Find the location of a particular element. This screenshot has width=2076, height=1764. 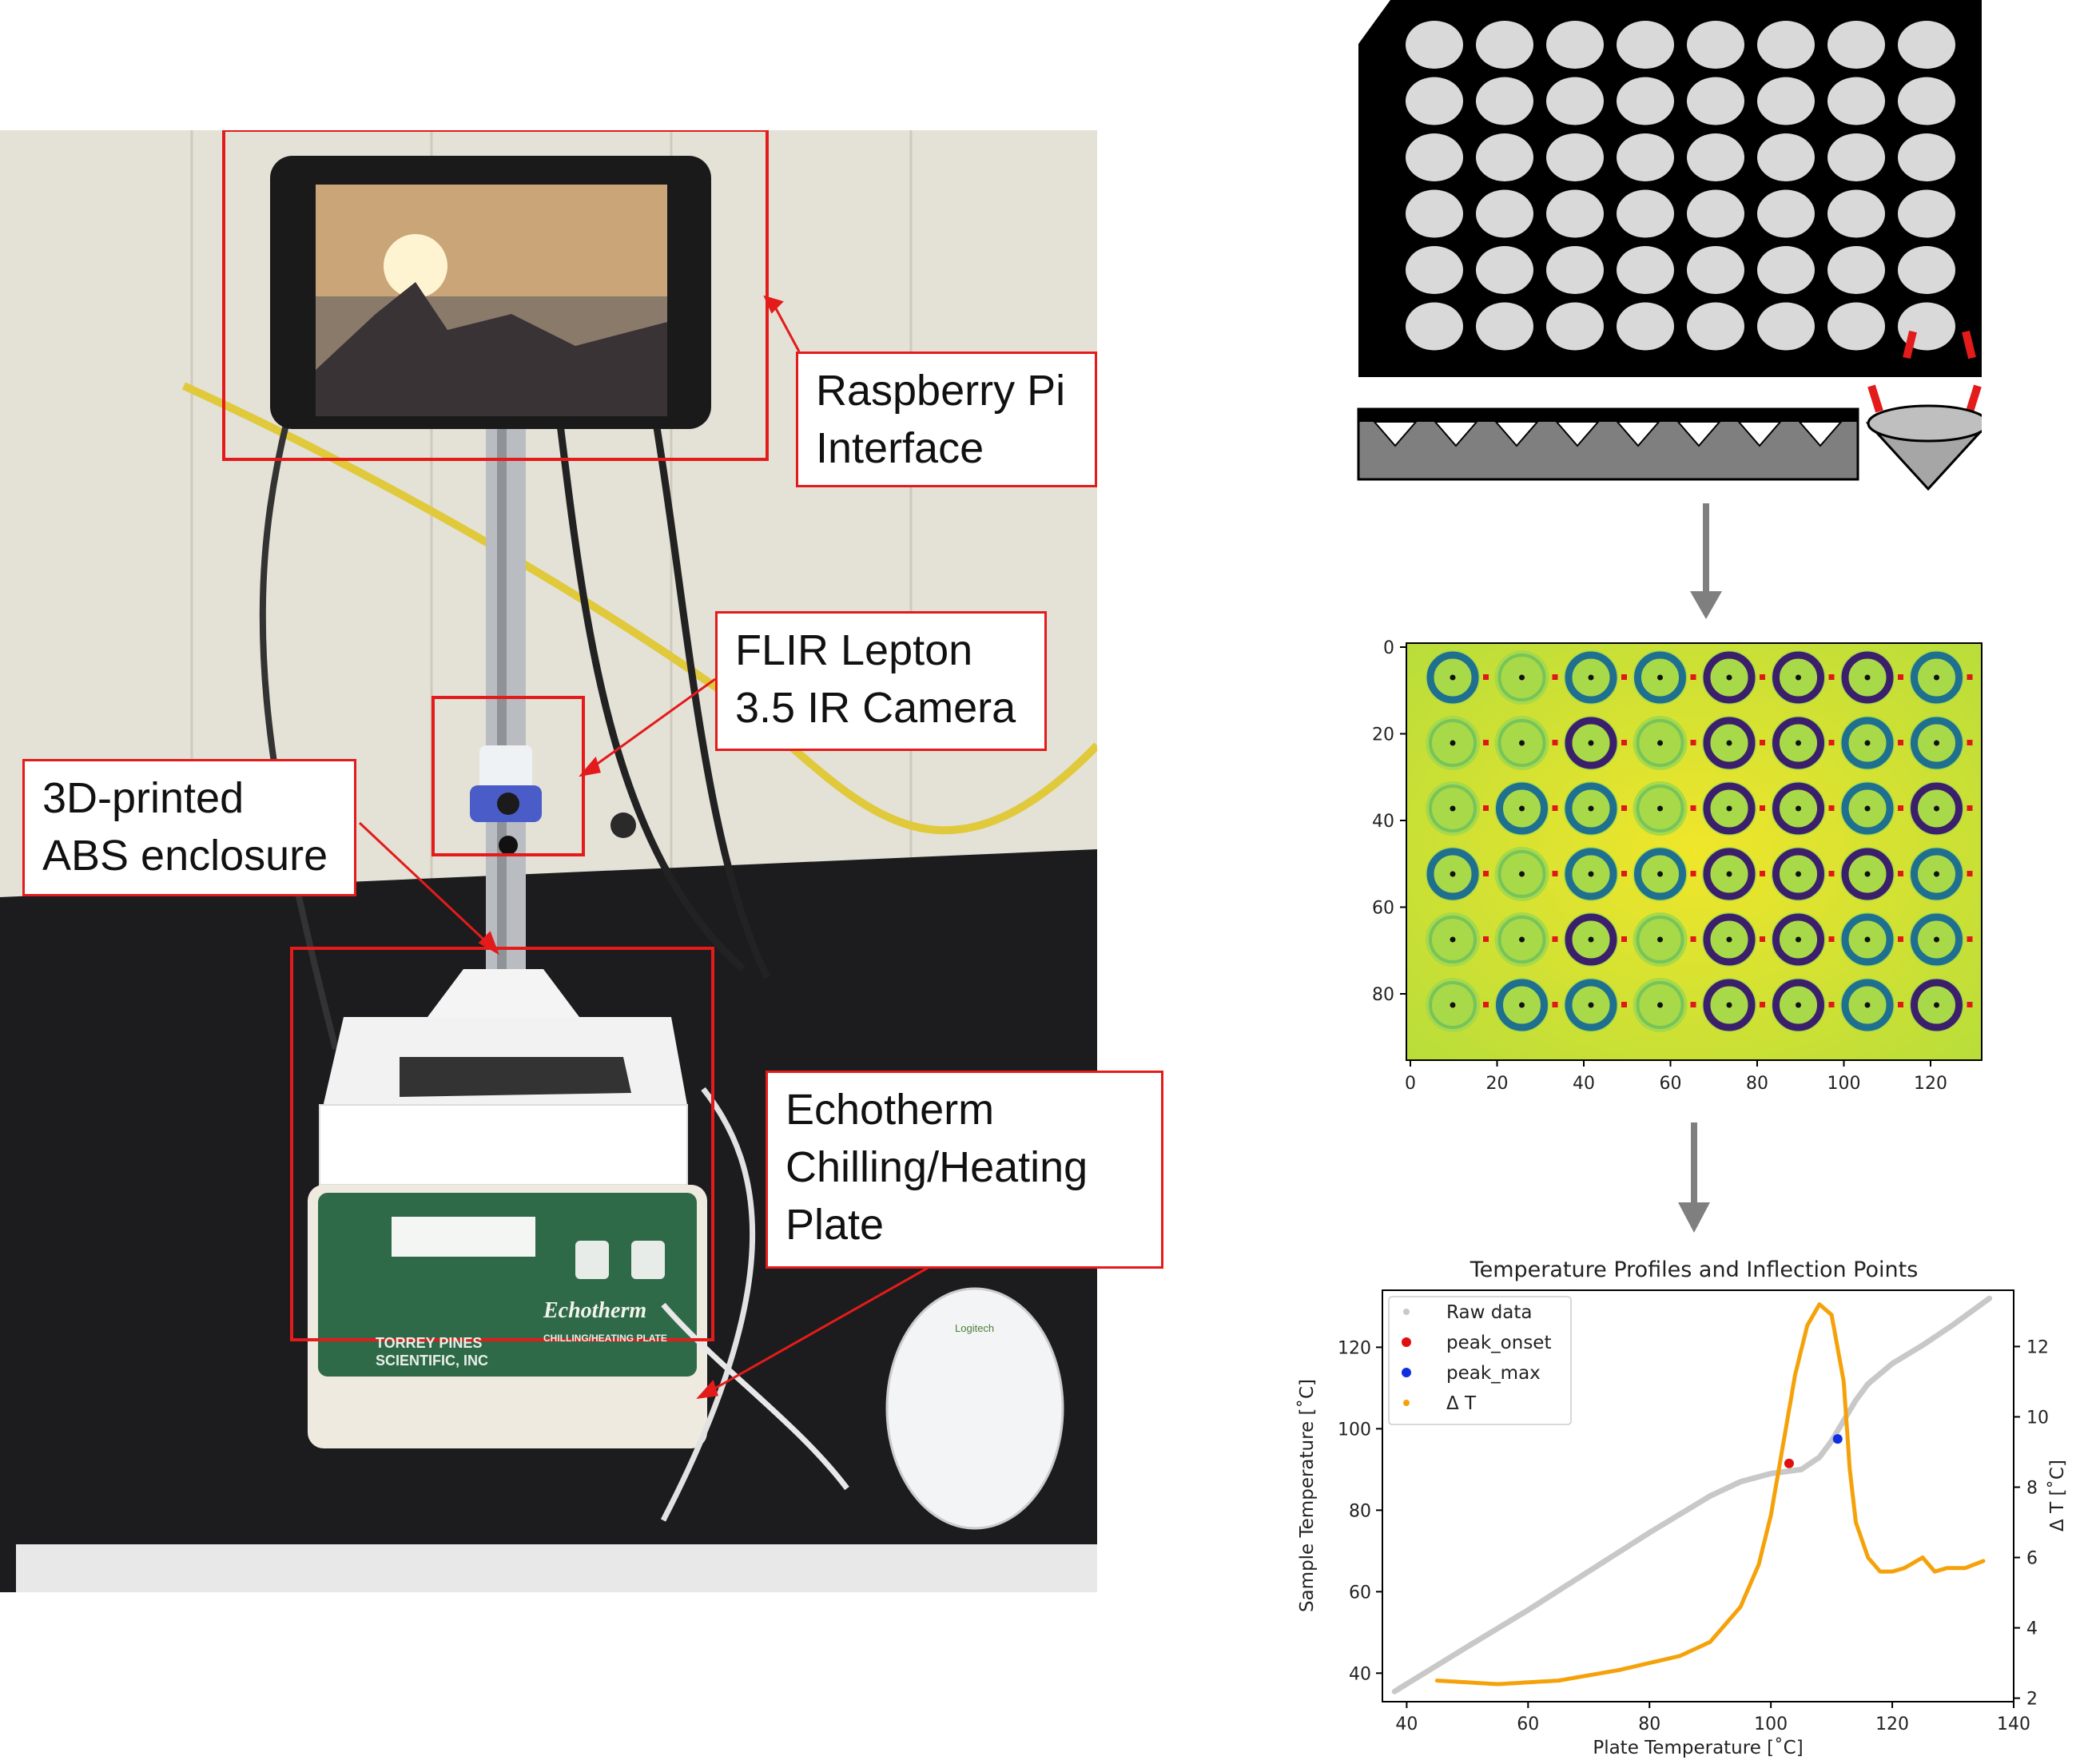

x-tick-label: 120 is located at coordinates (1892, 1724).